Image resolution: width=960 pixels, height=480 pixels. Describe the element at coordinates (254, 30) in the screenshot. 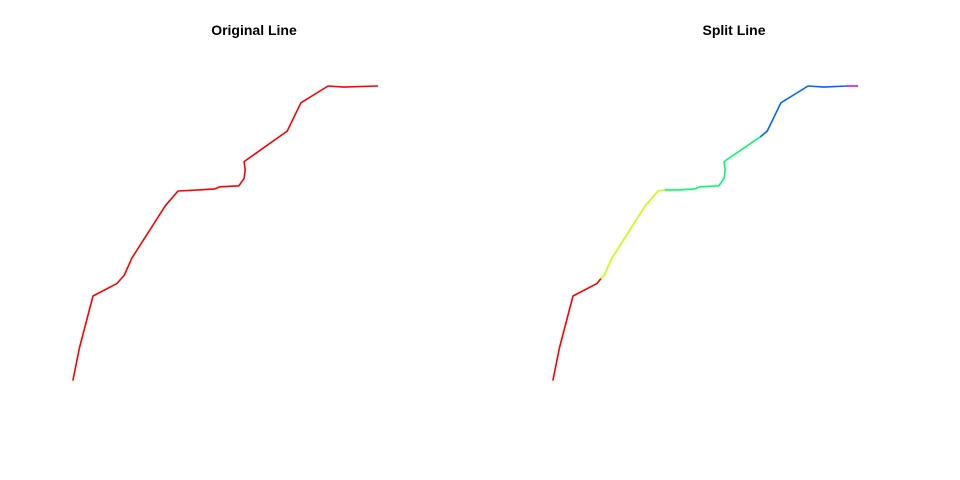

I see `panel-title-original: Original Line` at that location.